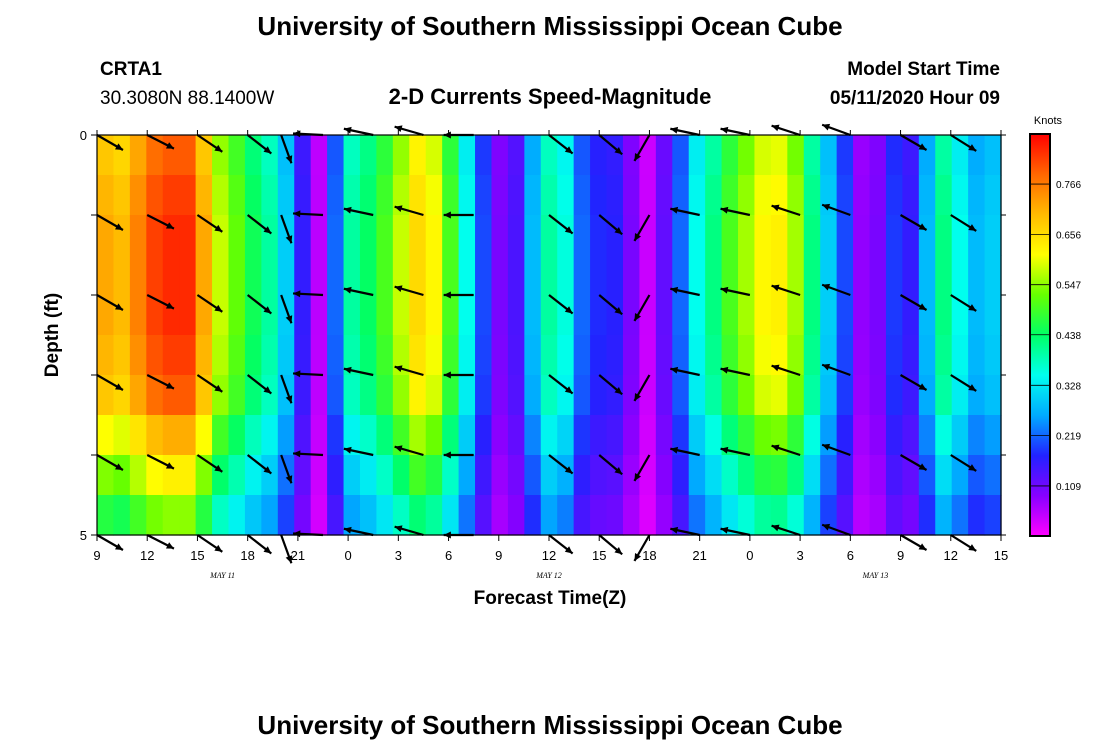  Describe the element at coordinates (347, 555) in the screenshot. I see `x-tick-label: 0` at that location.